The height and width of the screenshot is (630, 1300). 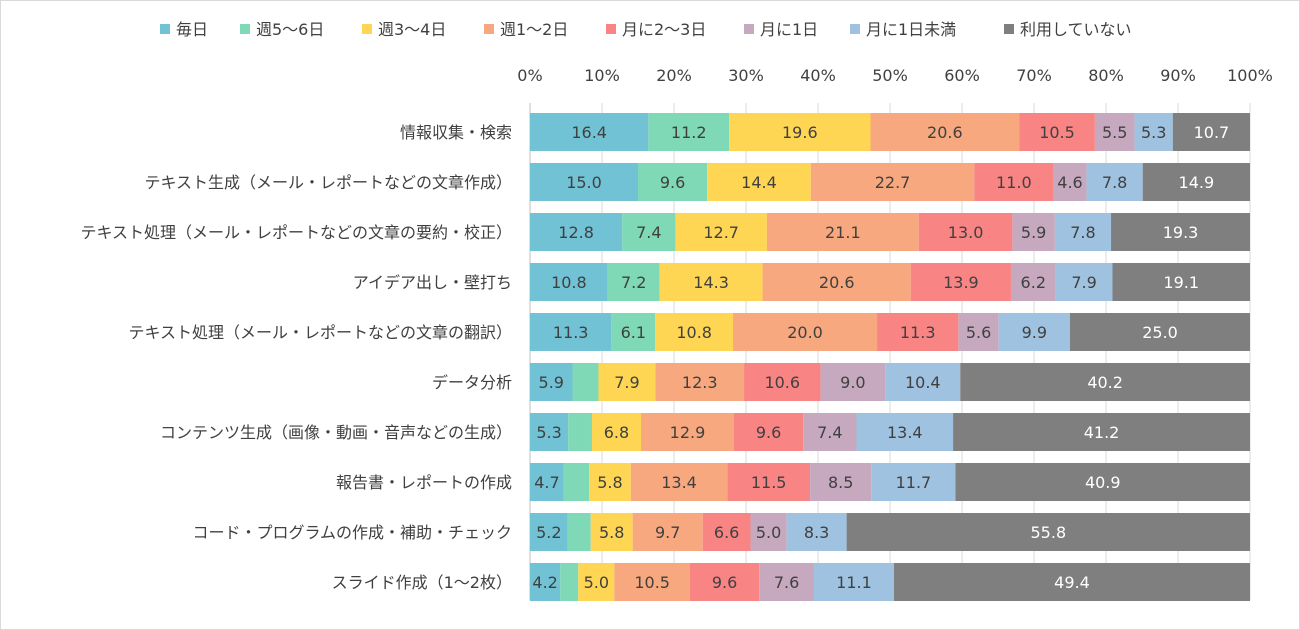 What do you see at coordinates (914, 482) in the screenshot?
I see `data-label-r7-s6: 11.7` at bounding box center [914, 482].